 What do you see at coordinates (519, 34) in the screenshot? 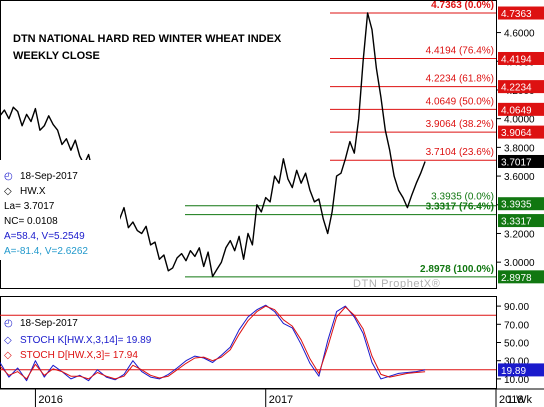
I see `price-tick-label: 4.6000` at bounding box center [519, 34].